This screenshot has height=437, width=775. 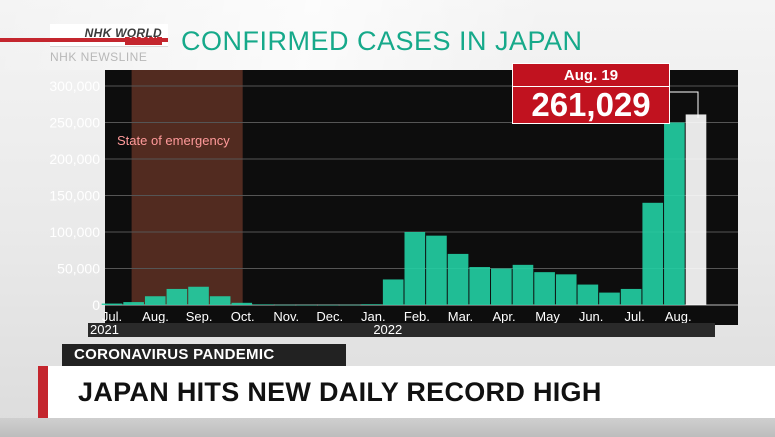 What do you see at coordinates (503, 316) in the screenshot?
I see `x-tick-label: Apr.` at bounding box center [503, 316].